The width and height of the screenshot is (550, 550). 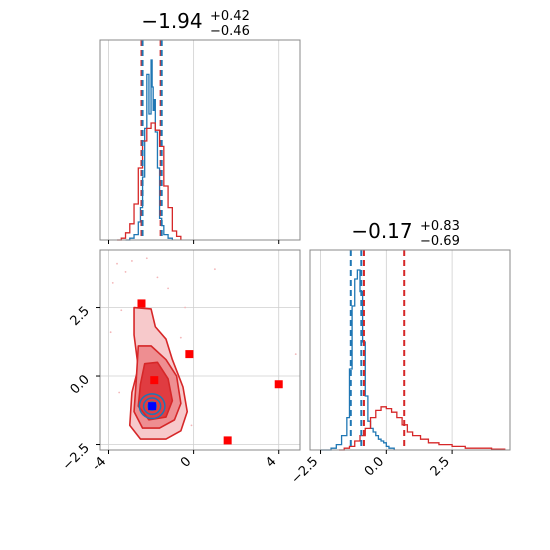 I want to click on title-minus-error: −0.69, so click(x=440, y=241).